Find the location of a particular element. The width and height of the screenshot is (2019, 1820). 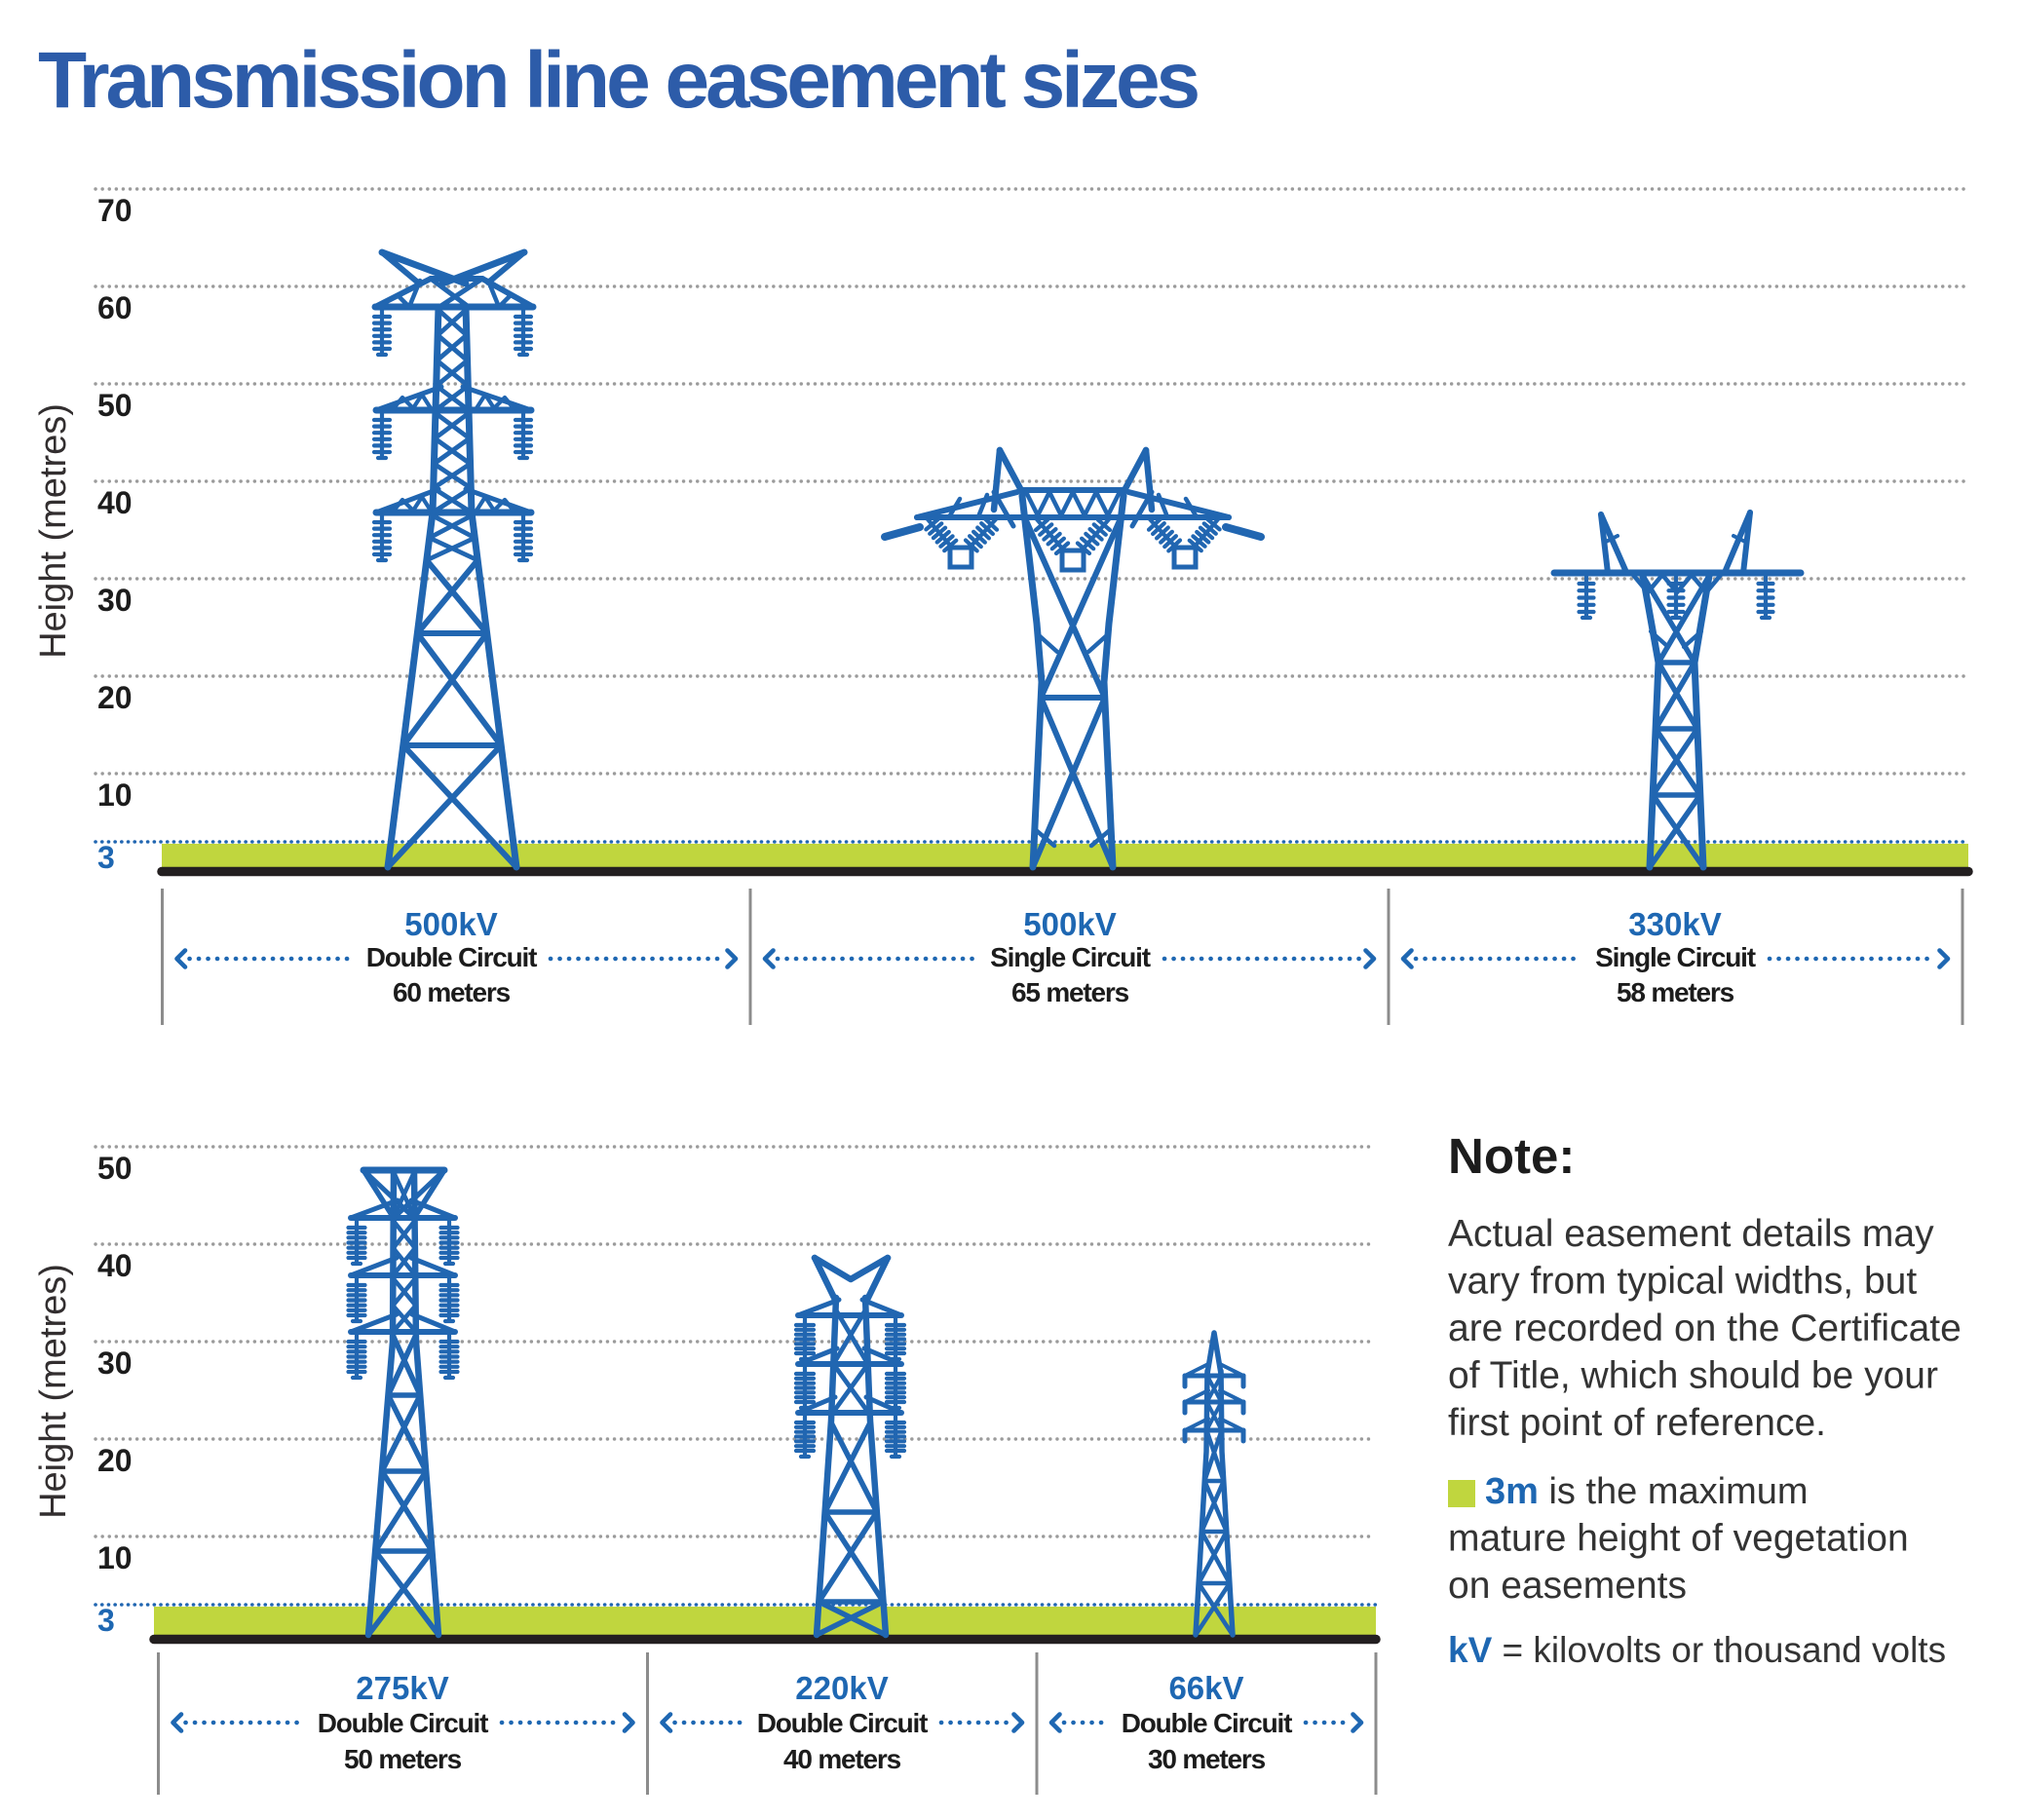

svg-text: 58 meters is located at coordinates (1675, 992).